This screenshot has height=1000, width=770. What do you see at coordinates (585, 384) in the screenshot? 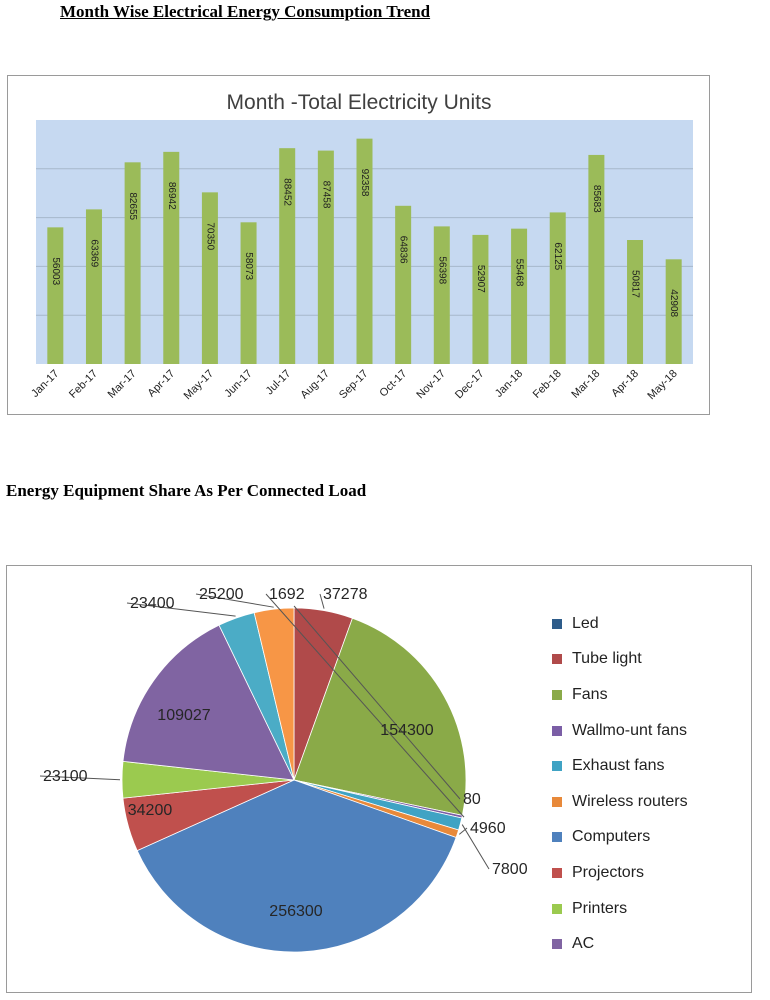
I see `x-tick-label: Mar-18` at bounding box center [585, 384].